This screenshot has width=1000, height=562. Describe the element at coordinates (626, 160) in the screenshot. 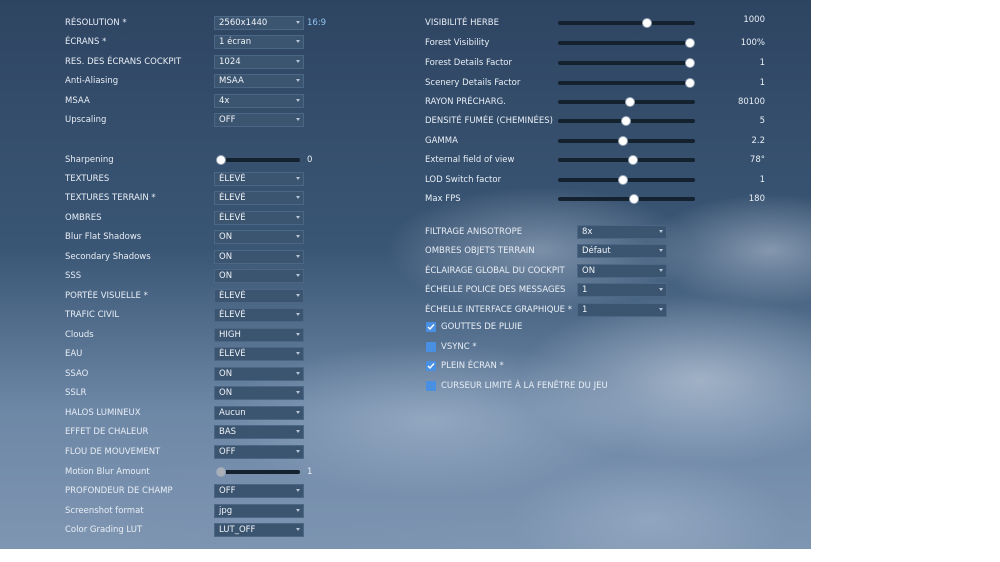

I see `slider-track-external-field-of-view` at that location.